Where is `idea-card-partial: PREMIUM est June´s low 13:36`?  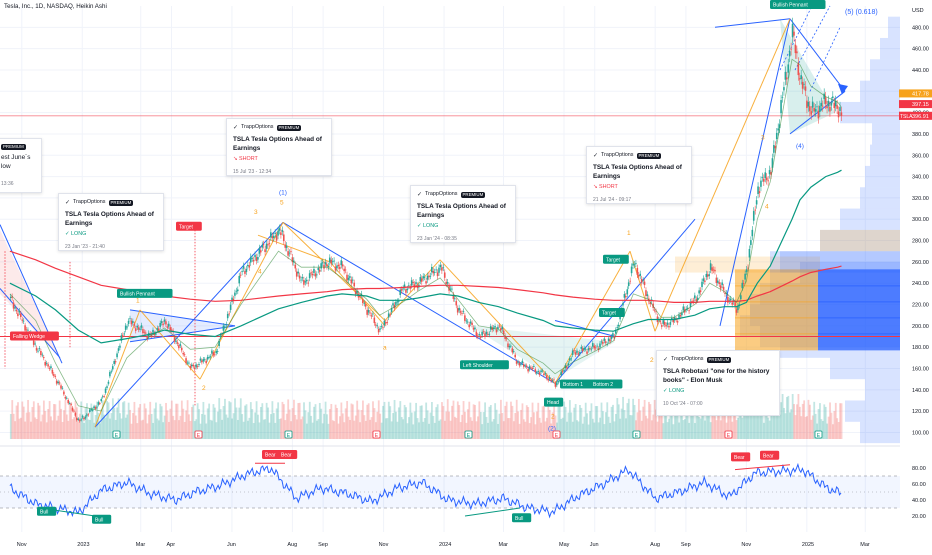
idea-card-partial: PREMIUM est June´s low 13:36 is located at coordinates (21, 165).